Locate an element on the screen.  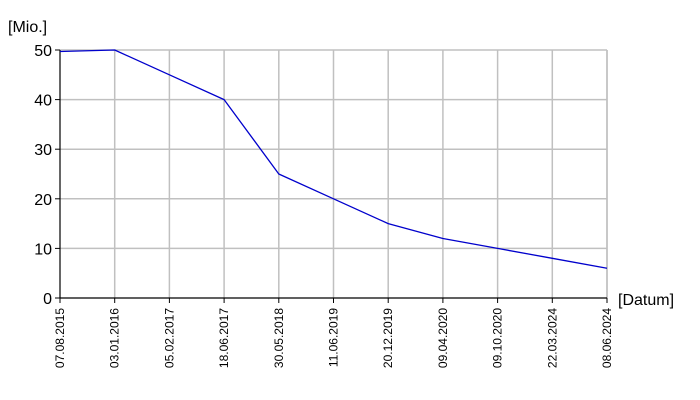
x-tick-label: 08.06.2024 is located at coordinates (607, 338).